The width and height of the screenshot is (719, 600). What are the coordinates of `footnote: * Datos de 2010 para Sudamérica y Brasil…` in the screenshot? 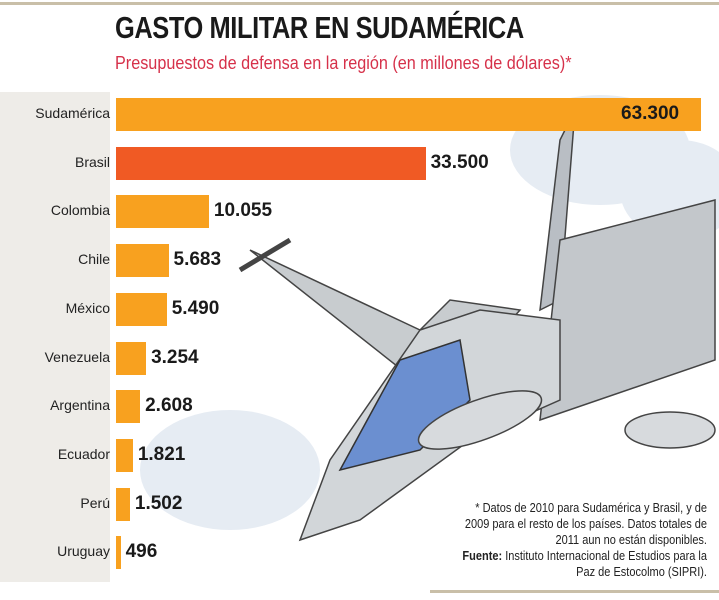 It's located at (579, 540).